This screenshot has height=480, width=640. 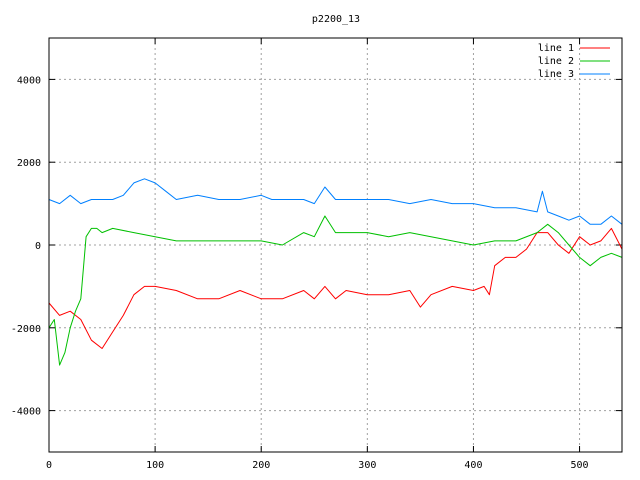 I want to click on x-tick-label: 0, so click(x=49, y=465).